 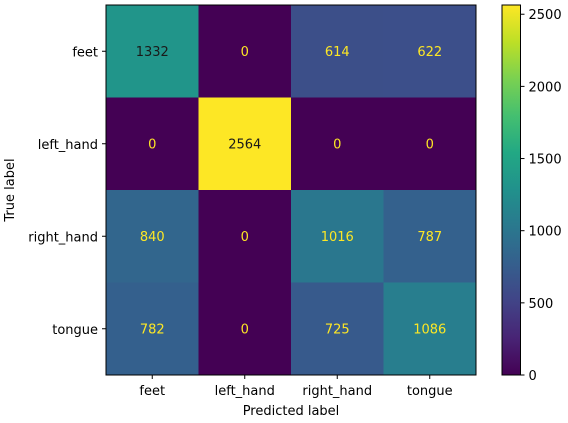 I want to click on cell-value-label: 787, so click(x=429, y=237).